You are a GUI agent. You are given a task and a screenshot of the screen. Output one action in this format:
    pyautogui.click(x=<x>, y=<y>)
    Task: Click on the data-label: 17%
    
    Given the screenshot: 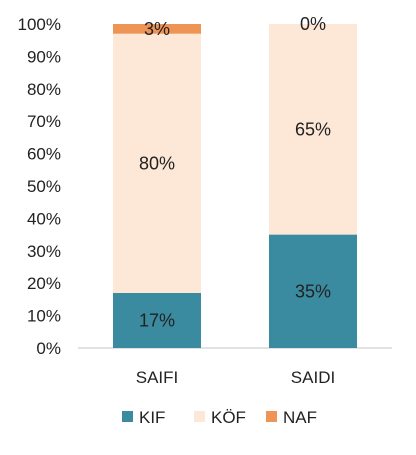 What is the action you would take?
    pyautogui.click(x=157, y=320)
    